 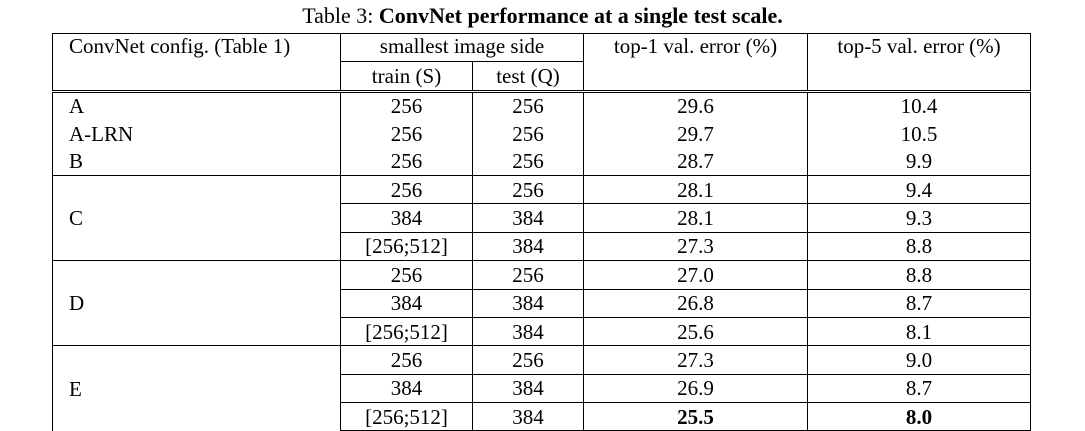 I want to click on data-cell: 26.9, so click(x=695, y=388).